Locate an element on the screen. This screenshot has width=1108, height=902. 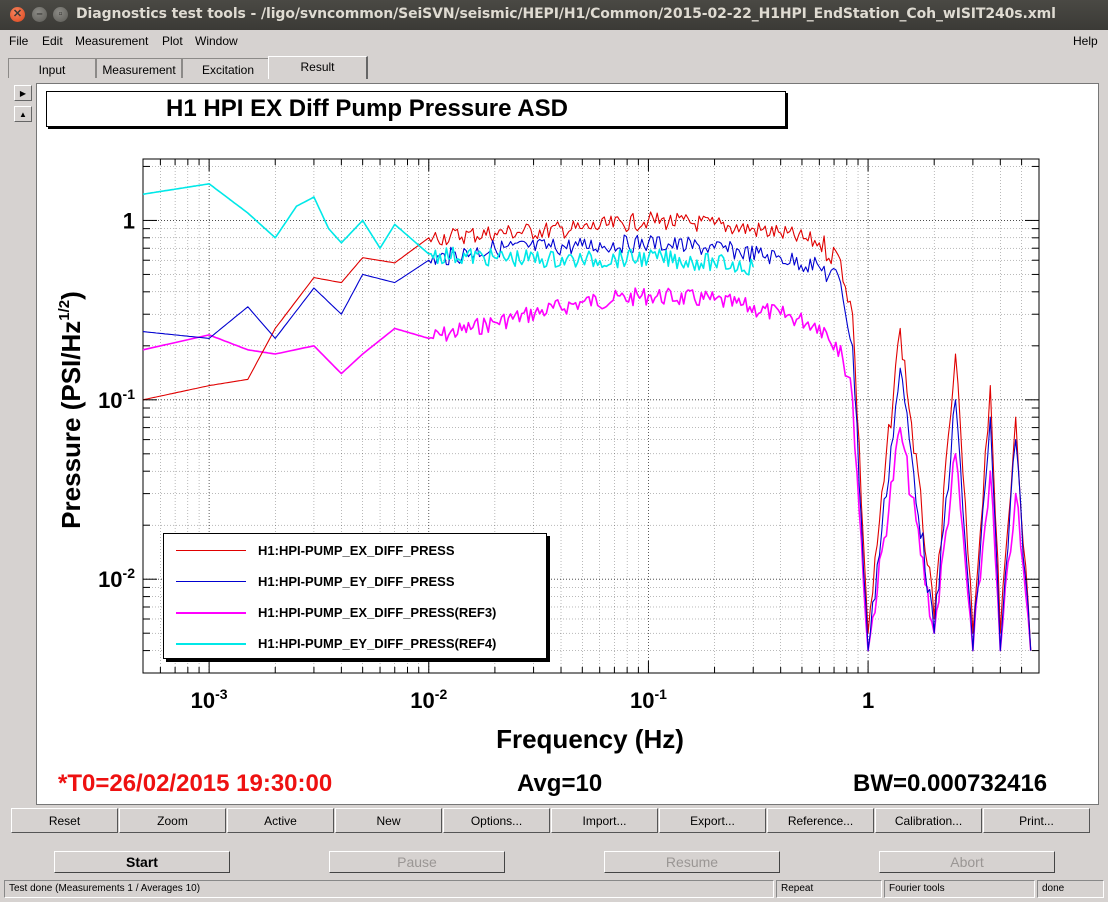
legend-item: H1:HPI-PUMP_EX_DIFF_PRESS(REF3) is located at coordinates (354, 612).